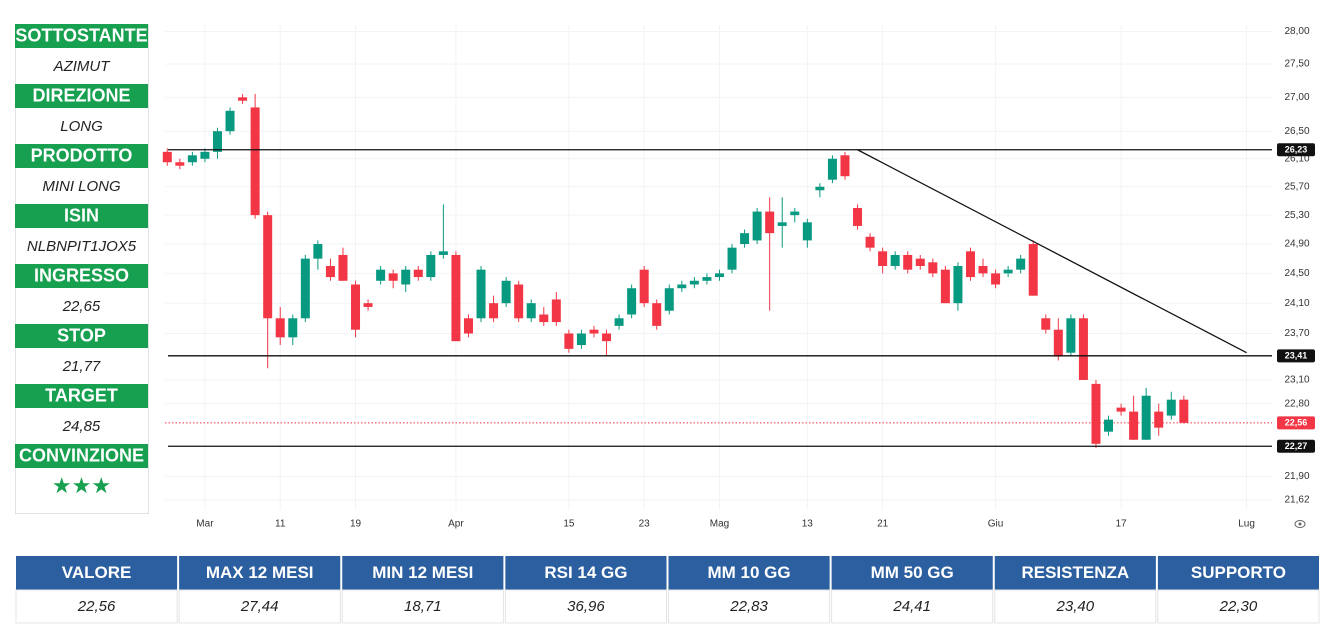 The height and width of the screenshot is (631, 1331). I want to click on settings-icon, so click(1300, 524).